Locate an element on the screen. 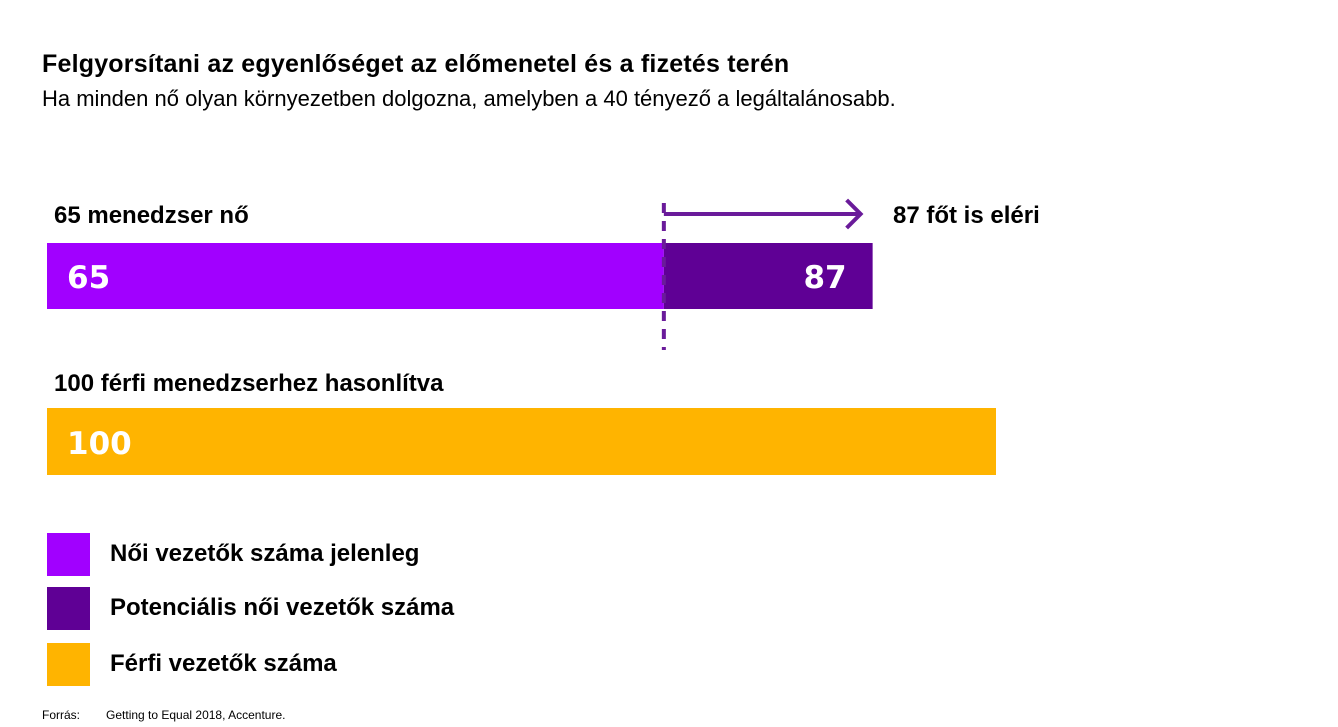  arrow-head is located at coordinates (854, 214).